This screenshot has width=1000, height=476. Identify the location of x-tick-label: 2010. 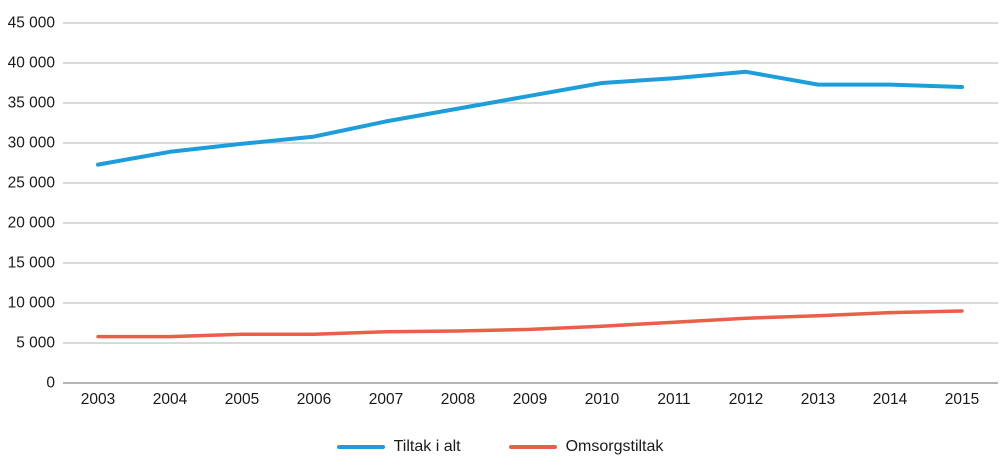
(602, 399).